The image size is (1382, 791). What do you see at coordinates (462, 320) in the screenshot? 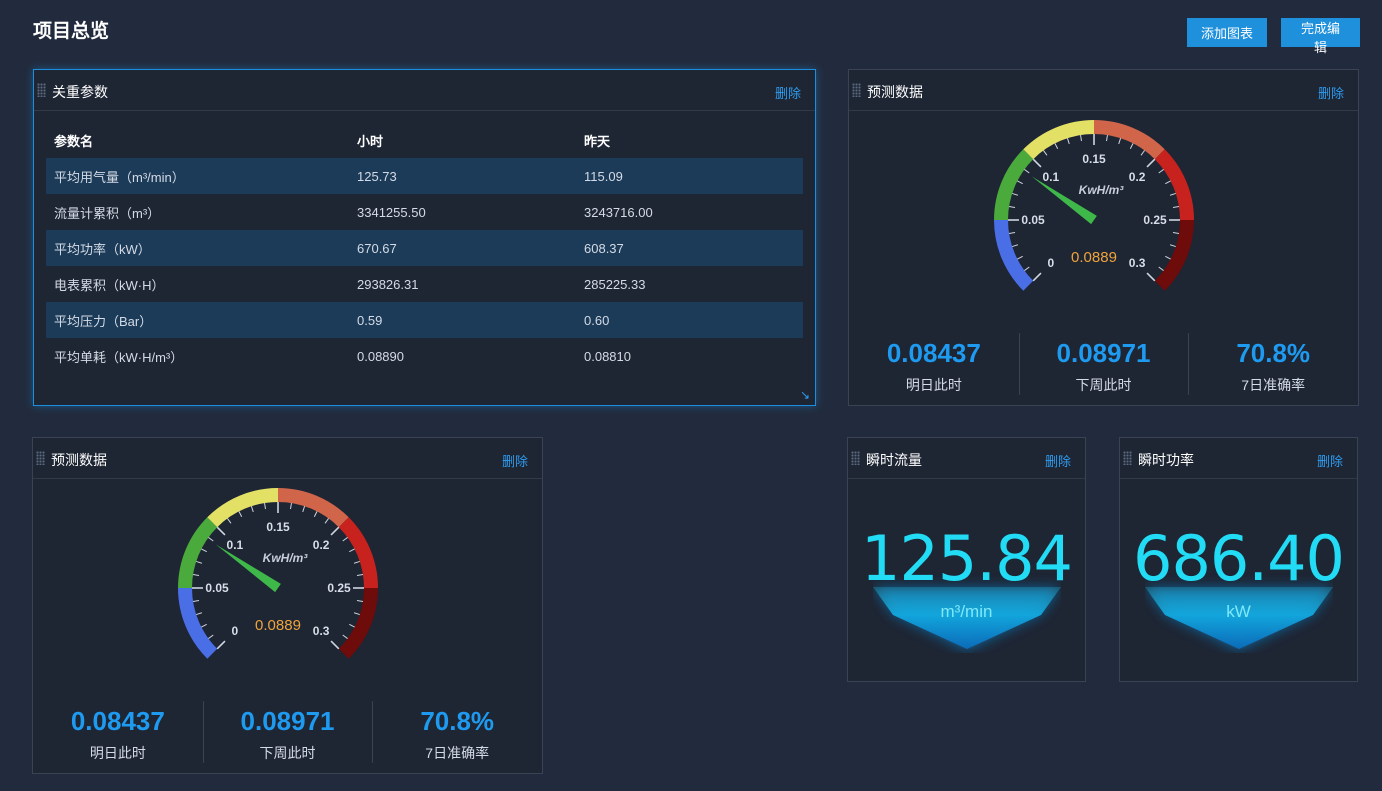
I see `hour-value: 0.59` at bounding box center [462, 320].